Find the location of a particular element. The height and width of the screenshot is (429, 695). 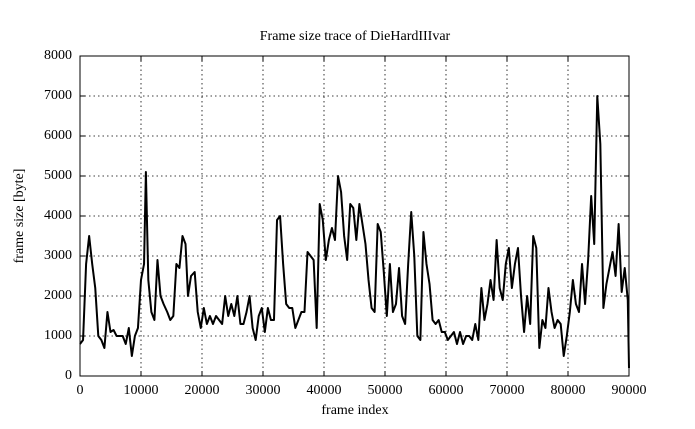

y-tick-label: 5000 is located at coordinates (58, 175).